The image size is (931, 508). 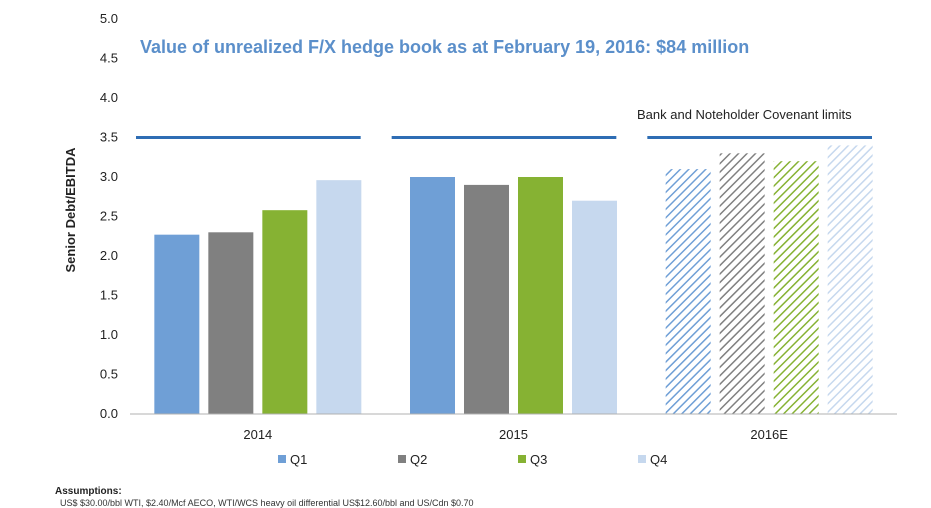 I want to click on y-tick-label: 1.0, so click(x=109, y=334).